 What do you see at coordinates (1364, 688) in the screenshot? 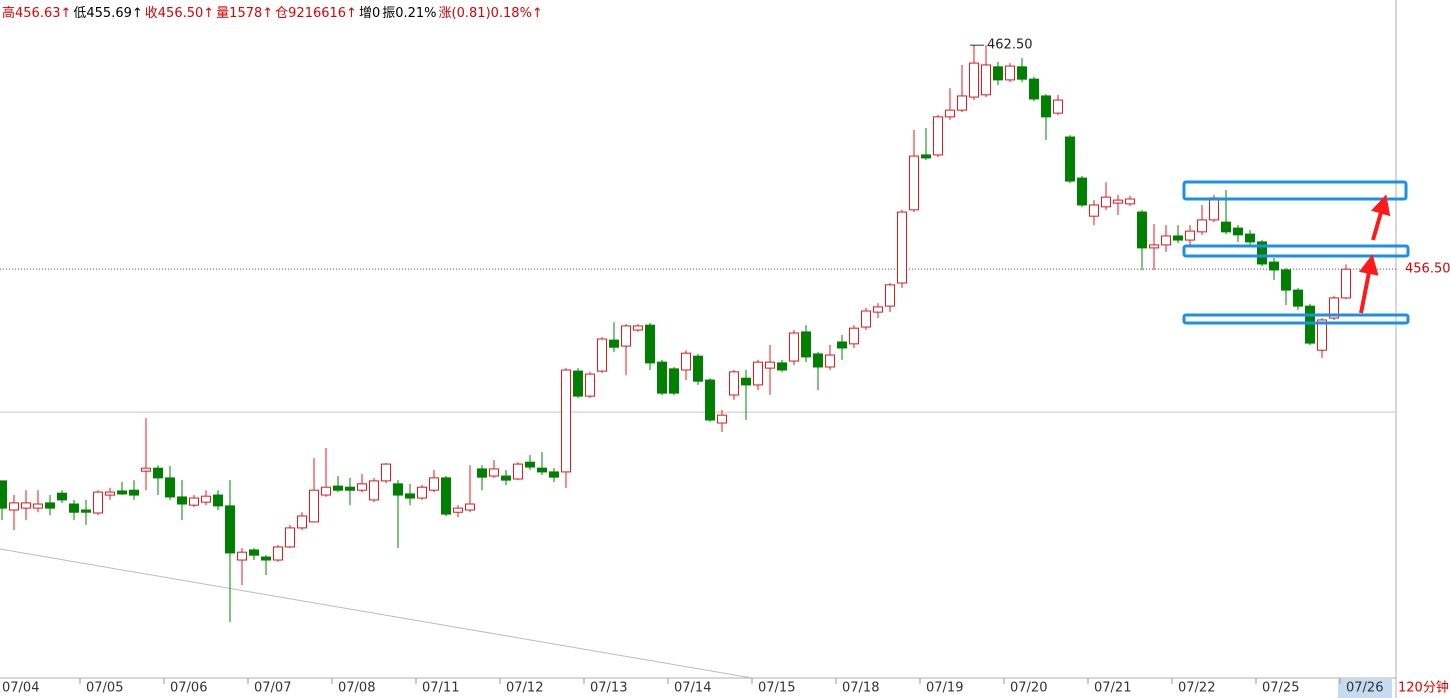
I see `x-tick-label: 07/26` at bounding box center [1364, 688].